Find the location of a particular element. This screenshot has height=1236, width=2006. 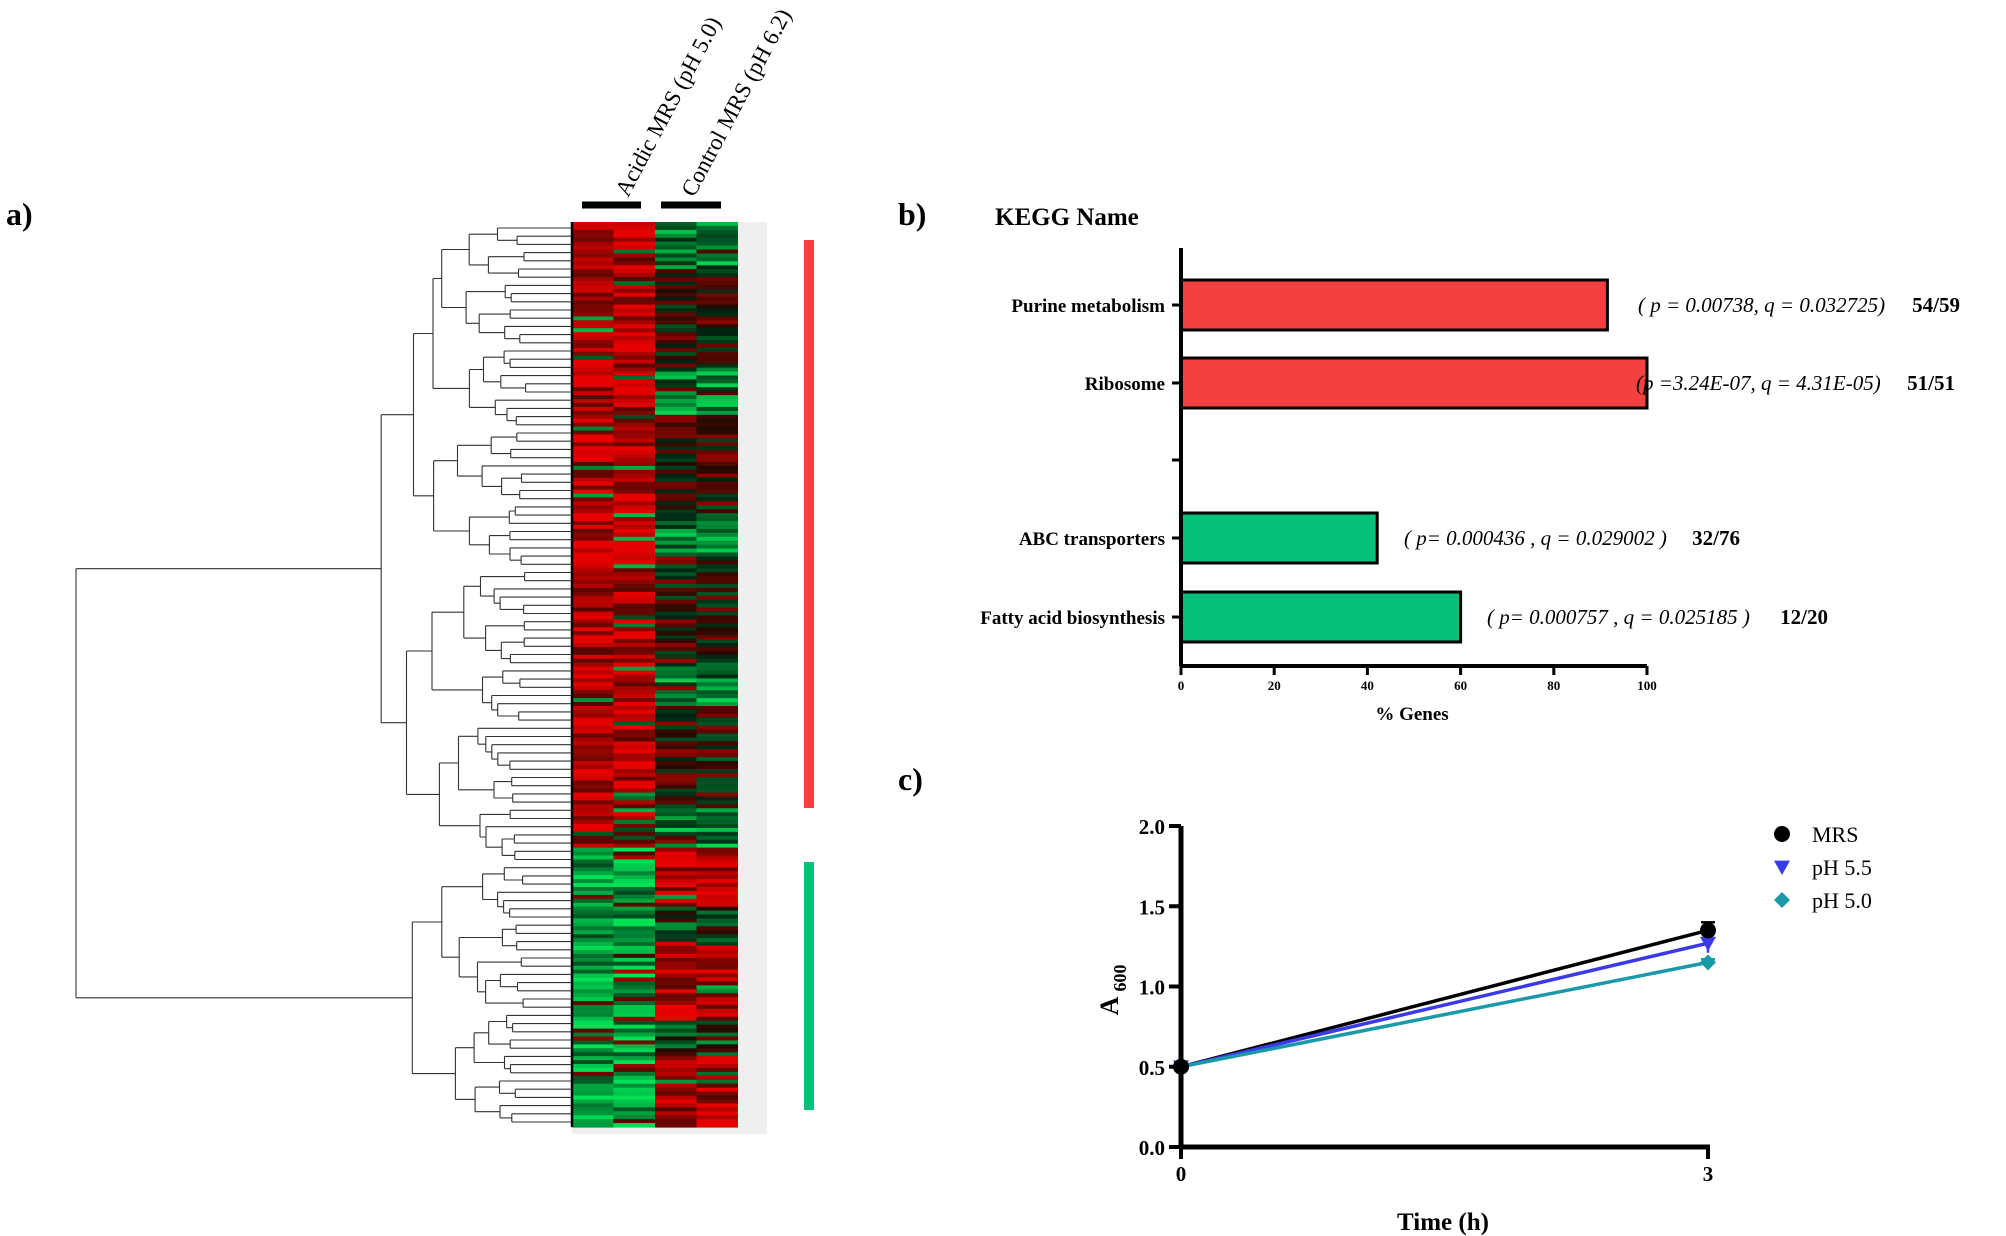

kegg-x-tick-label: 40 is located at coordinates (1367, 685).